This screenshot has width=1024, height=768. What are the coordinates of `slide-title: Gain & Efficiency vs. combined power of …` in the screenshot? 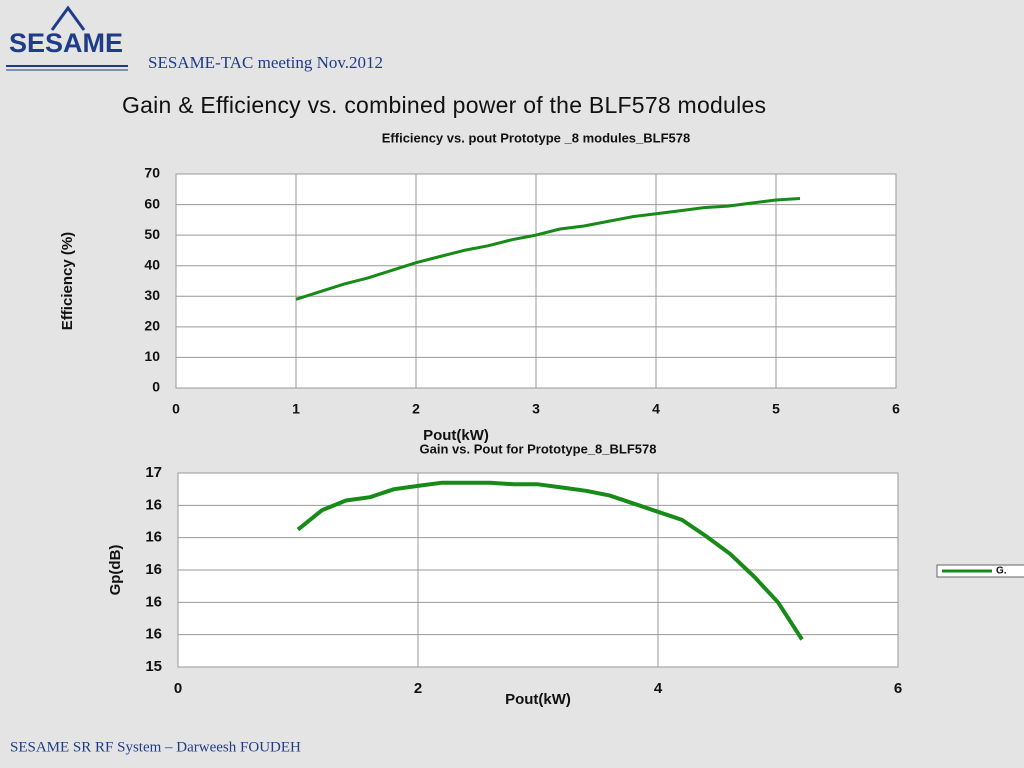 It's located at (444, 105).